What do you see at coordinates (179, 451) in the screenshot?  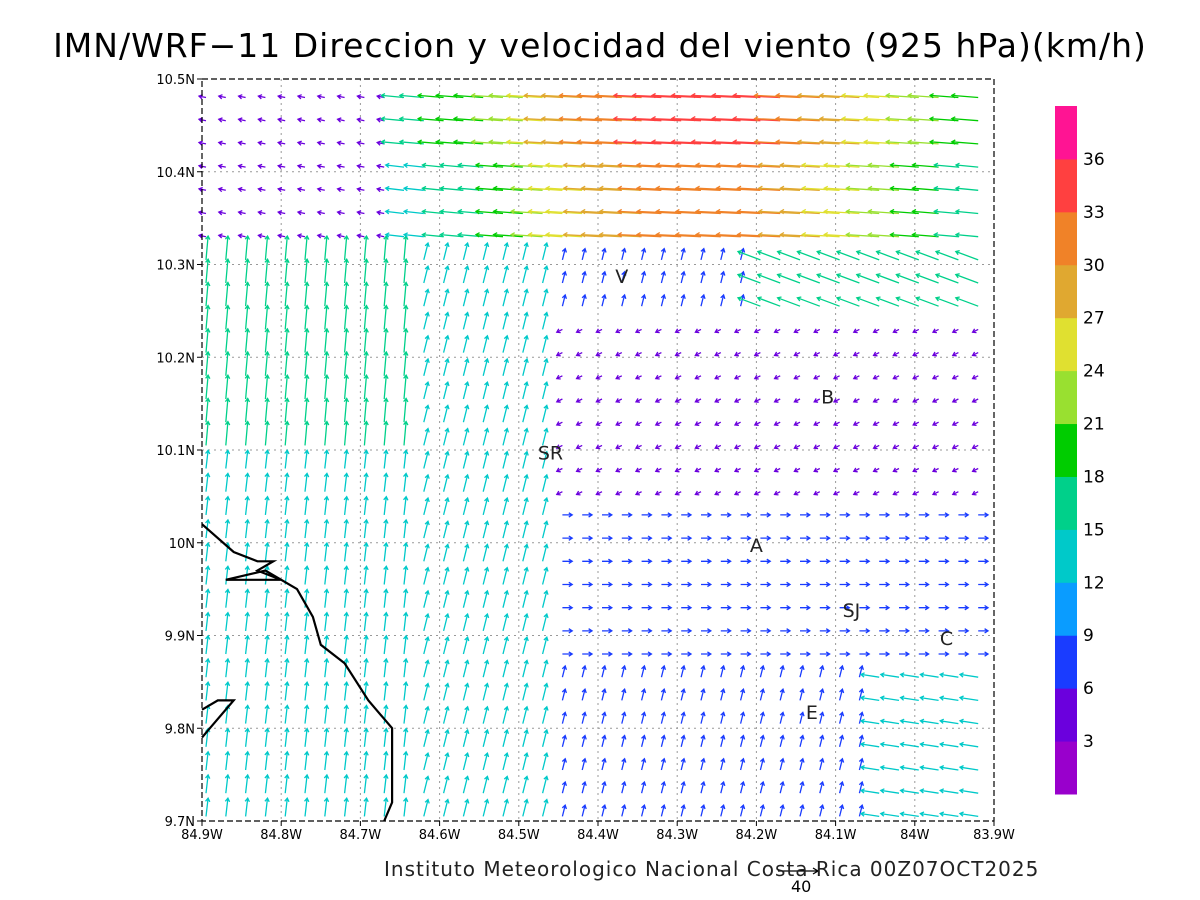 I see `y-axis-ticks: 9.7N 9.8N 9.9N 10N 10.1N 10.2N 10.3N 10.4N 10.5N` at bounding box center [179, 451].